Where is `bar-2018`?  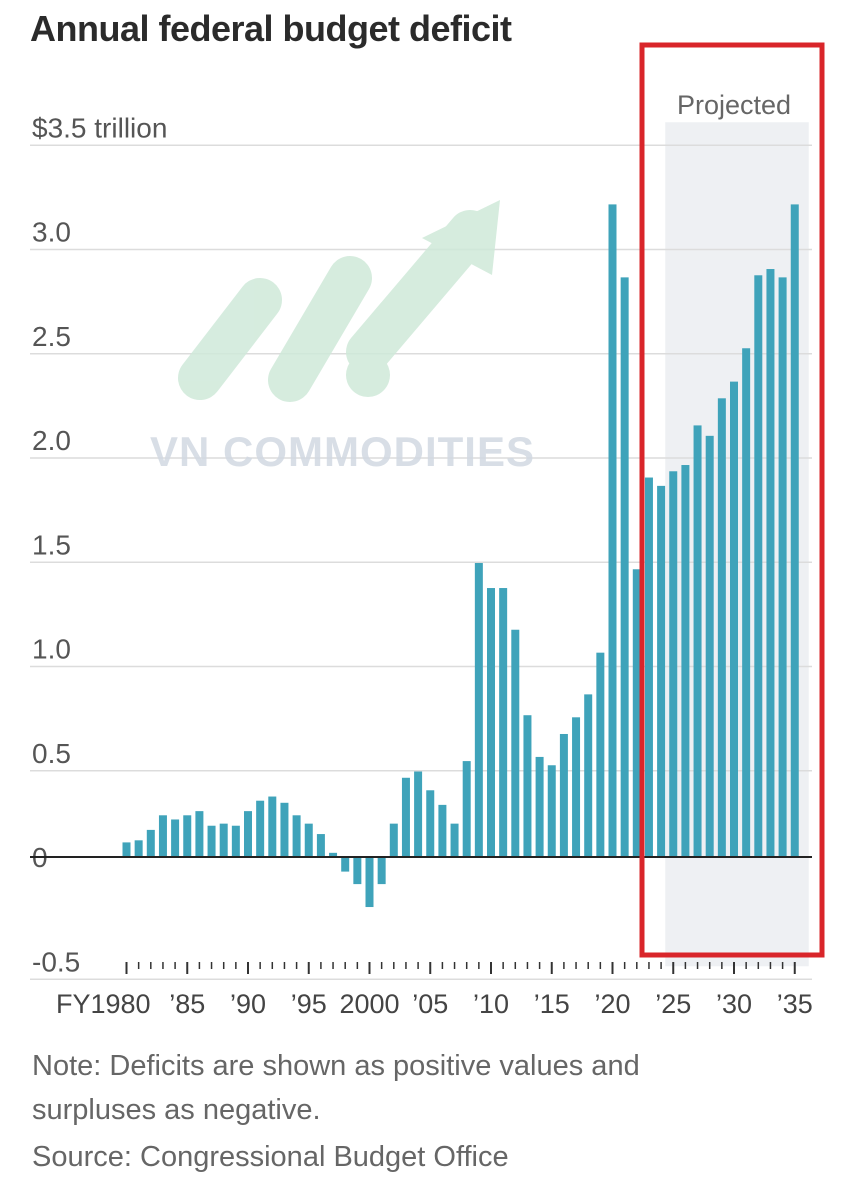
bar-2018 is located at coordinates (588, 775).